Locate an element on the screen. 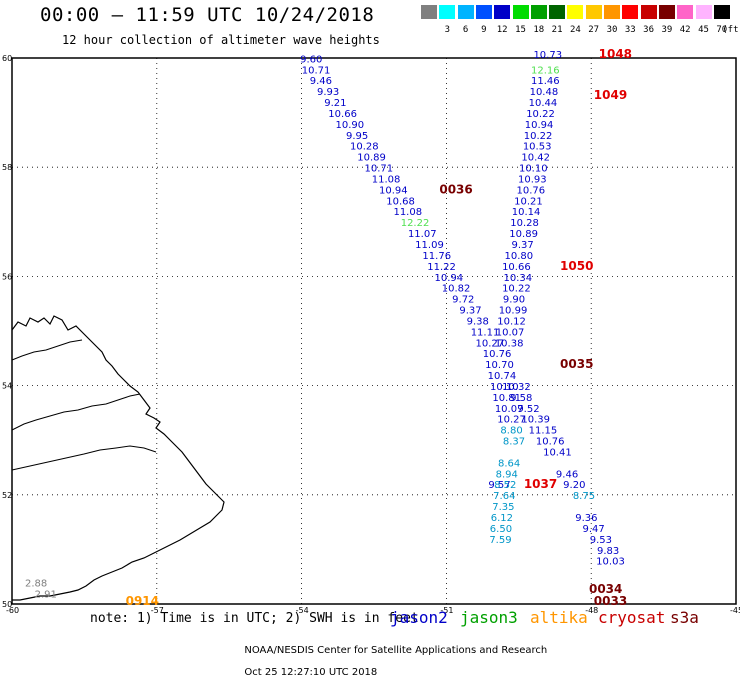 The image size is (740, 678). wave-height-value: 9.60 is located at coordinates (311, 59).